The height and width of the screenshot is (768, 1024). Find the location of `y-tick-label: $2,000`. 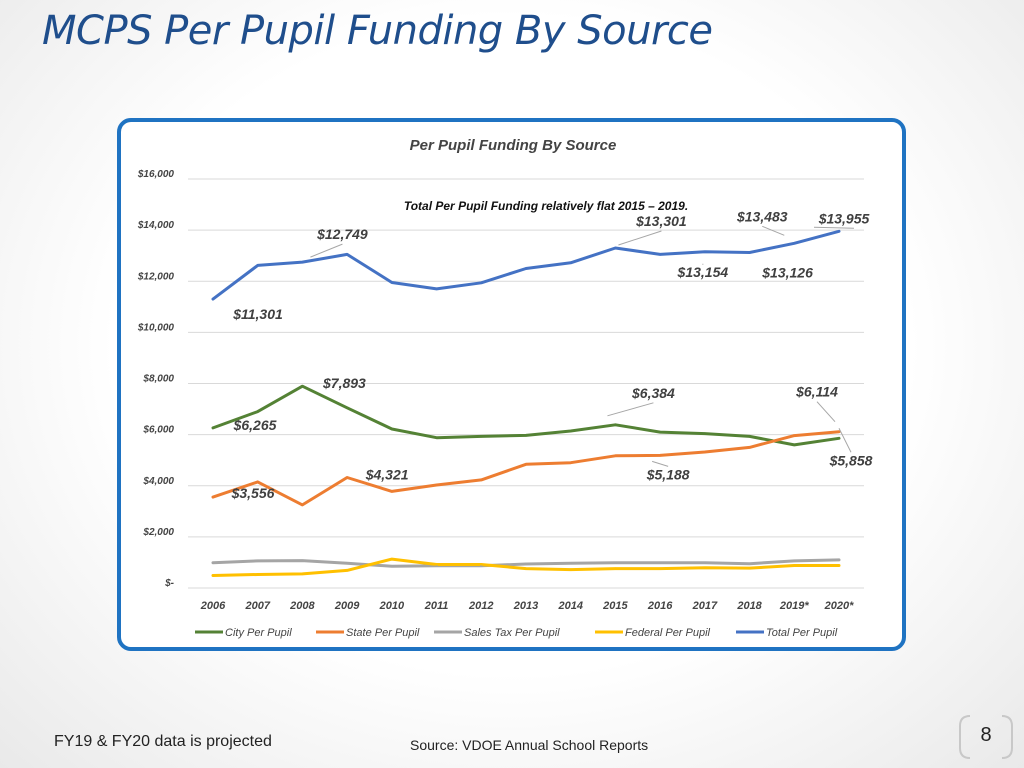

y-tick-label: $2,000 is located at coordinates (158, 532).